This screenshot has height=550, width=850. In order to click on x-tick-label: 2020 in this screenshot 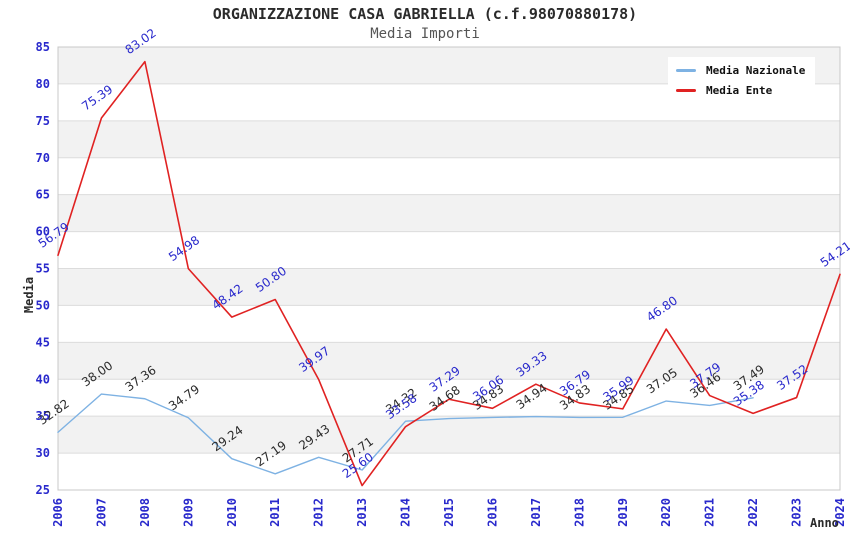, I will do `click(666, 512)`.